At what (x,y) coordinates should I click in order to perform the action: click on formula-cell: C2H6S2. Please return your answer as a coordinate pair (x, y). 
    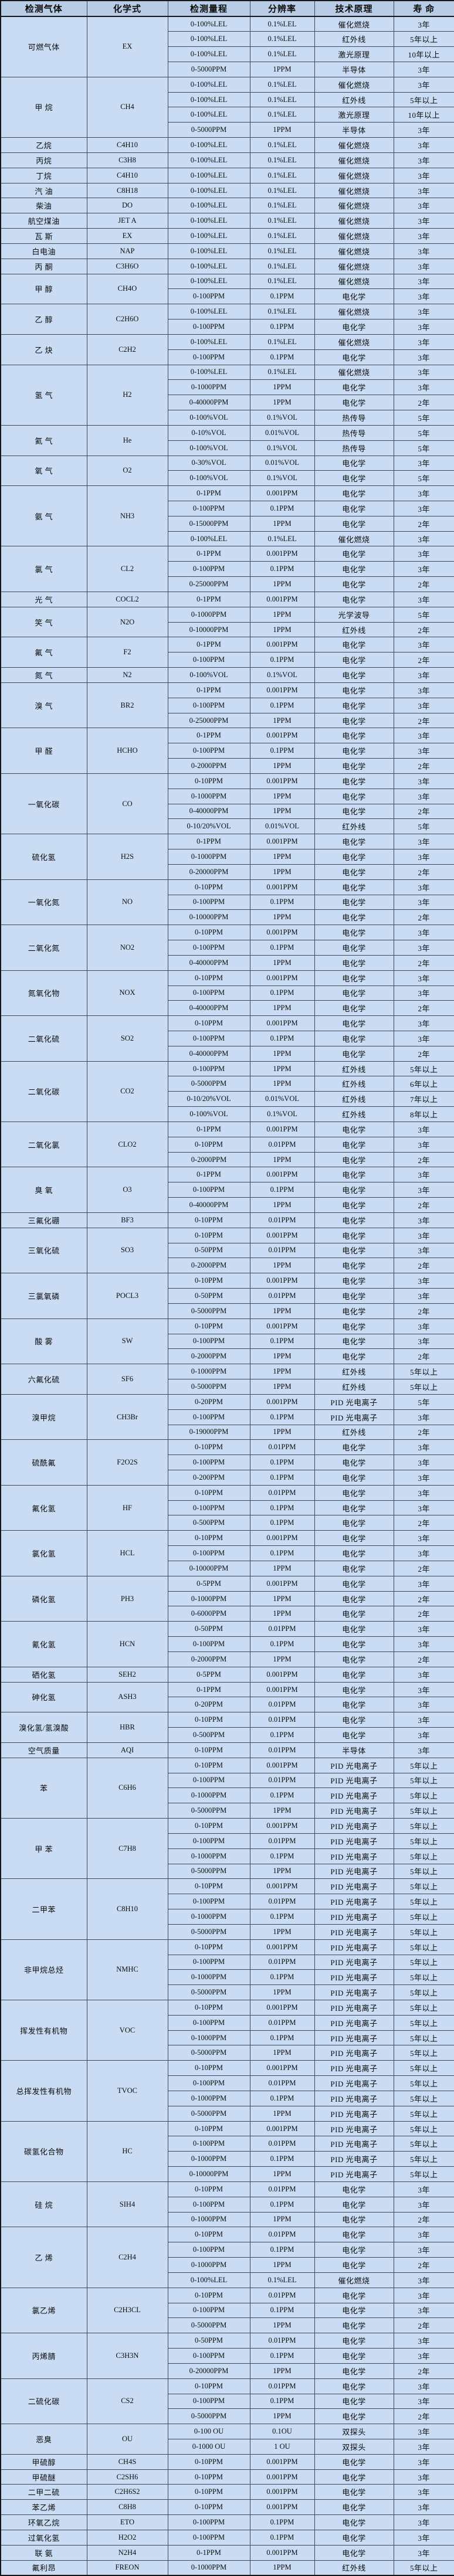
    Looking at the image, I should click on (127, 2492).